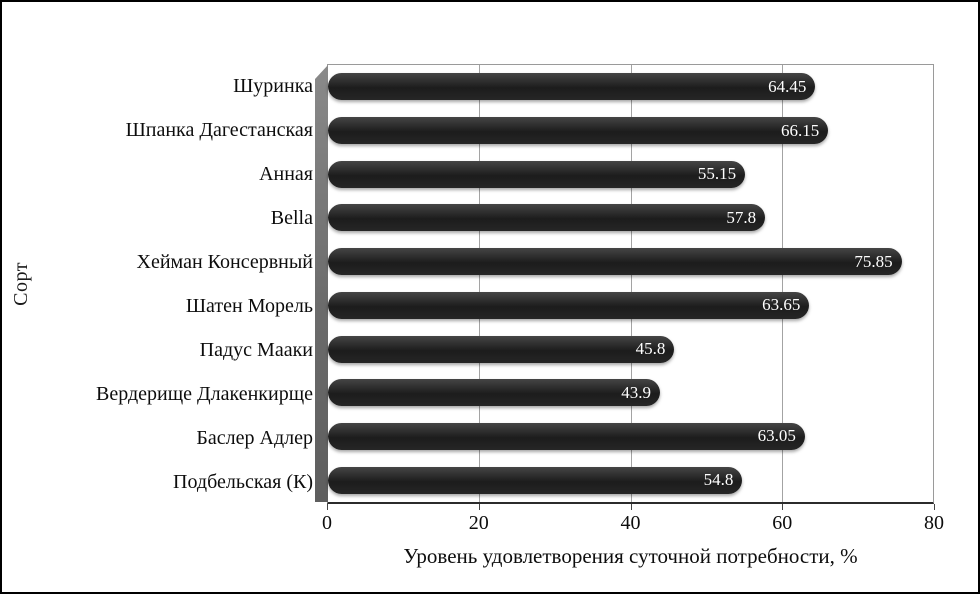 This screenshot has width=980, height=594. What do you see at coordinates (243, 481) in the screenshot?
I see `category-label: Подбельская (К)` at bounding box center [243, 481].